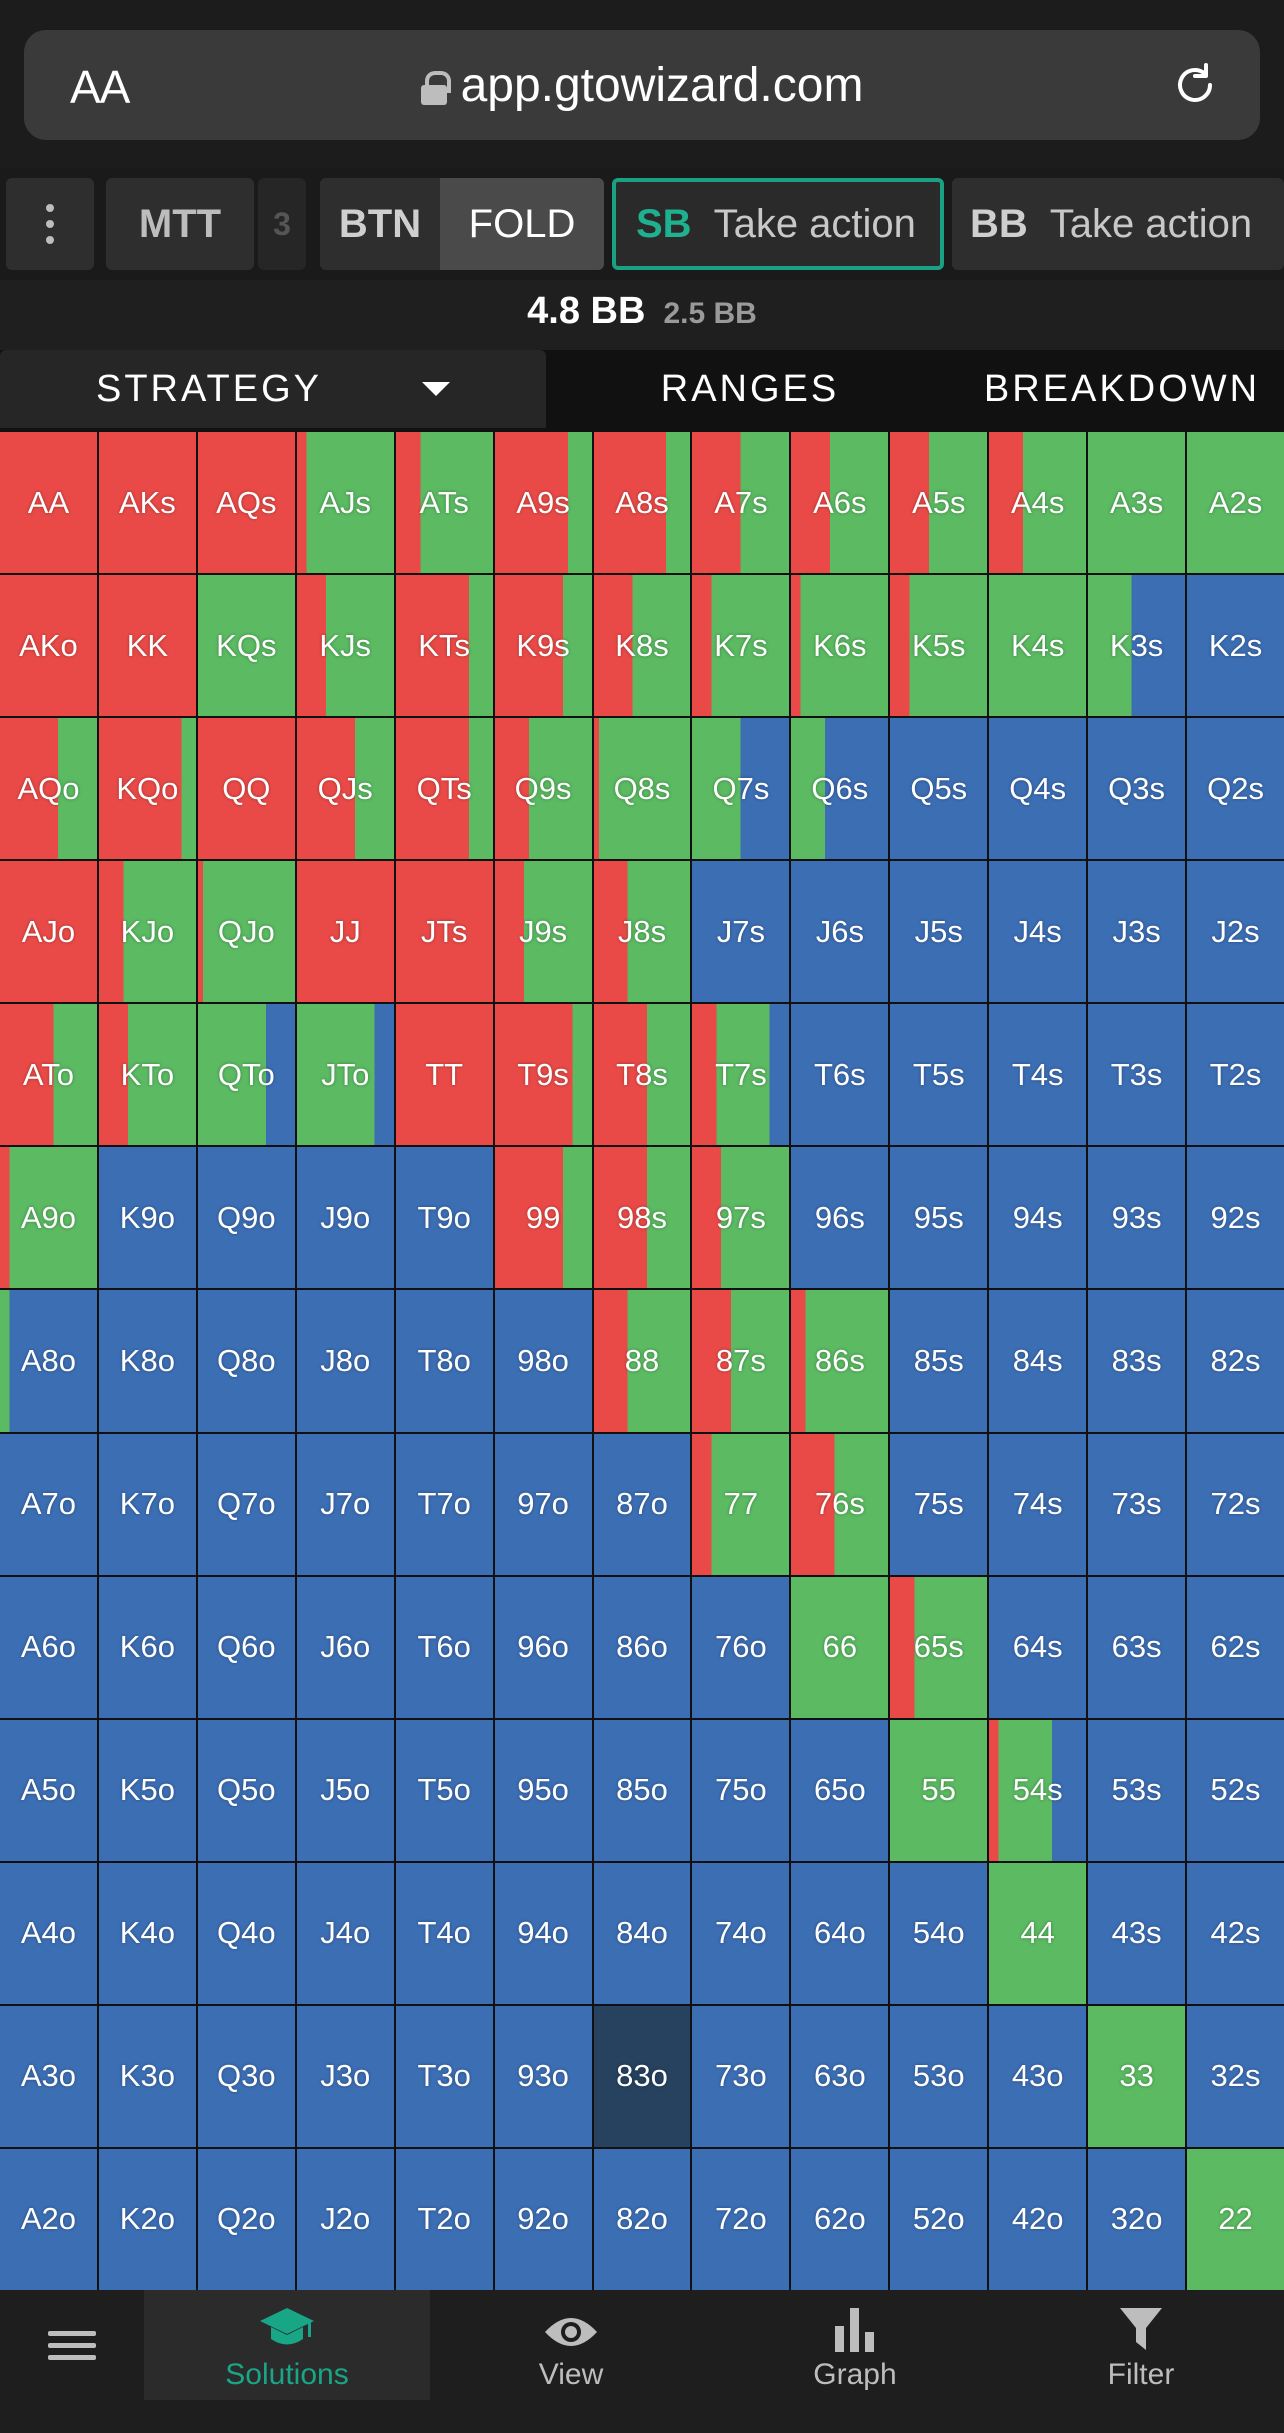  Describe the element at coordinates (1038, 646) in the screenshot. I see `hand-cell-K4s: K4s` at that location.